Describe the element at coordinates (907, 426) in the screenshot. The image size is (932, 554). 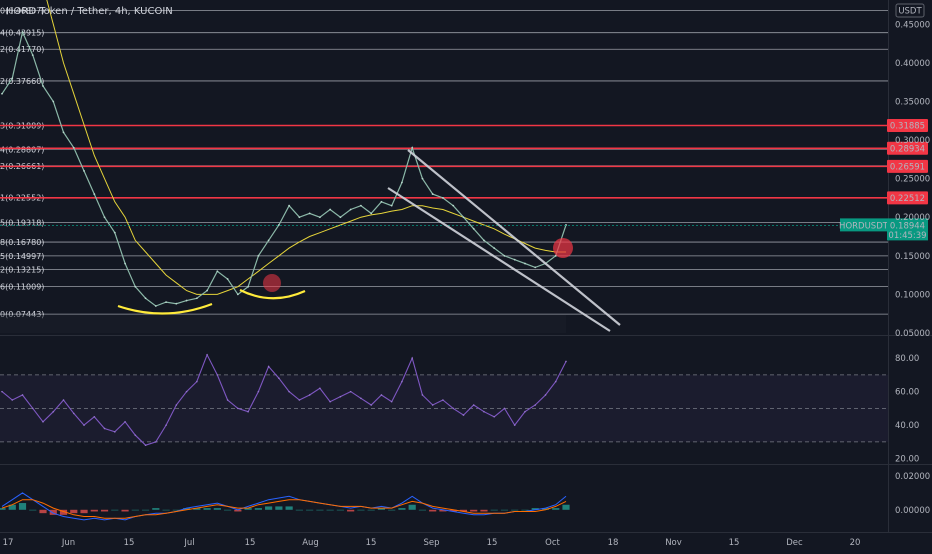
I see `rsi-tick-label: 40.00` at that location.